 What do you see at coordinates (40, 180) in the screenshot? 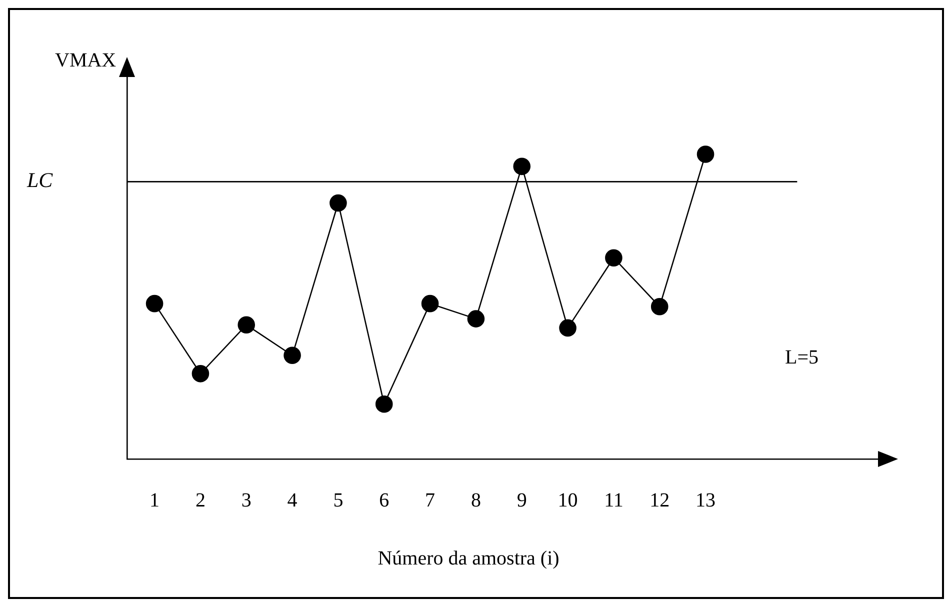
I see `ref-line-label: LC` at bounding box center [40, 180].